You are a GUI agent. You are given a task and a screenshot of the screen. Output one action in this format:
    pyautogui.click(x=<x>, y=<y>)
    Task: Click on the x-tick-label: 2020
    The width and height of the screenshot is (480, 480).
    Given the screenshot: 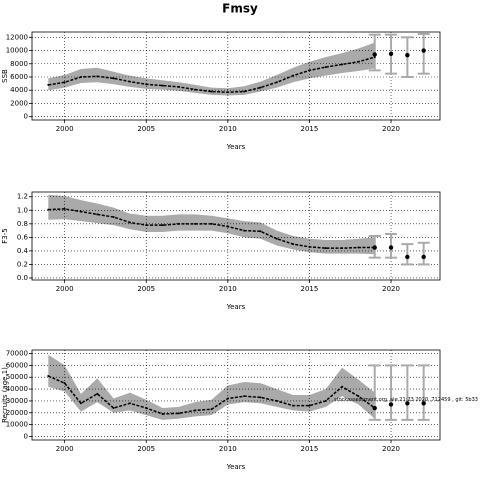 What is the action you would take?
    pyautogui.click(x=391, y=289)
    